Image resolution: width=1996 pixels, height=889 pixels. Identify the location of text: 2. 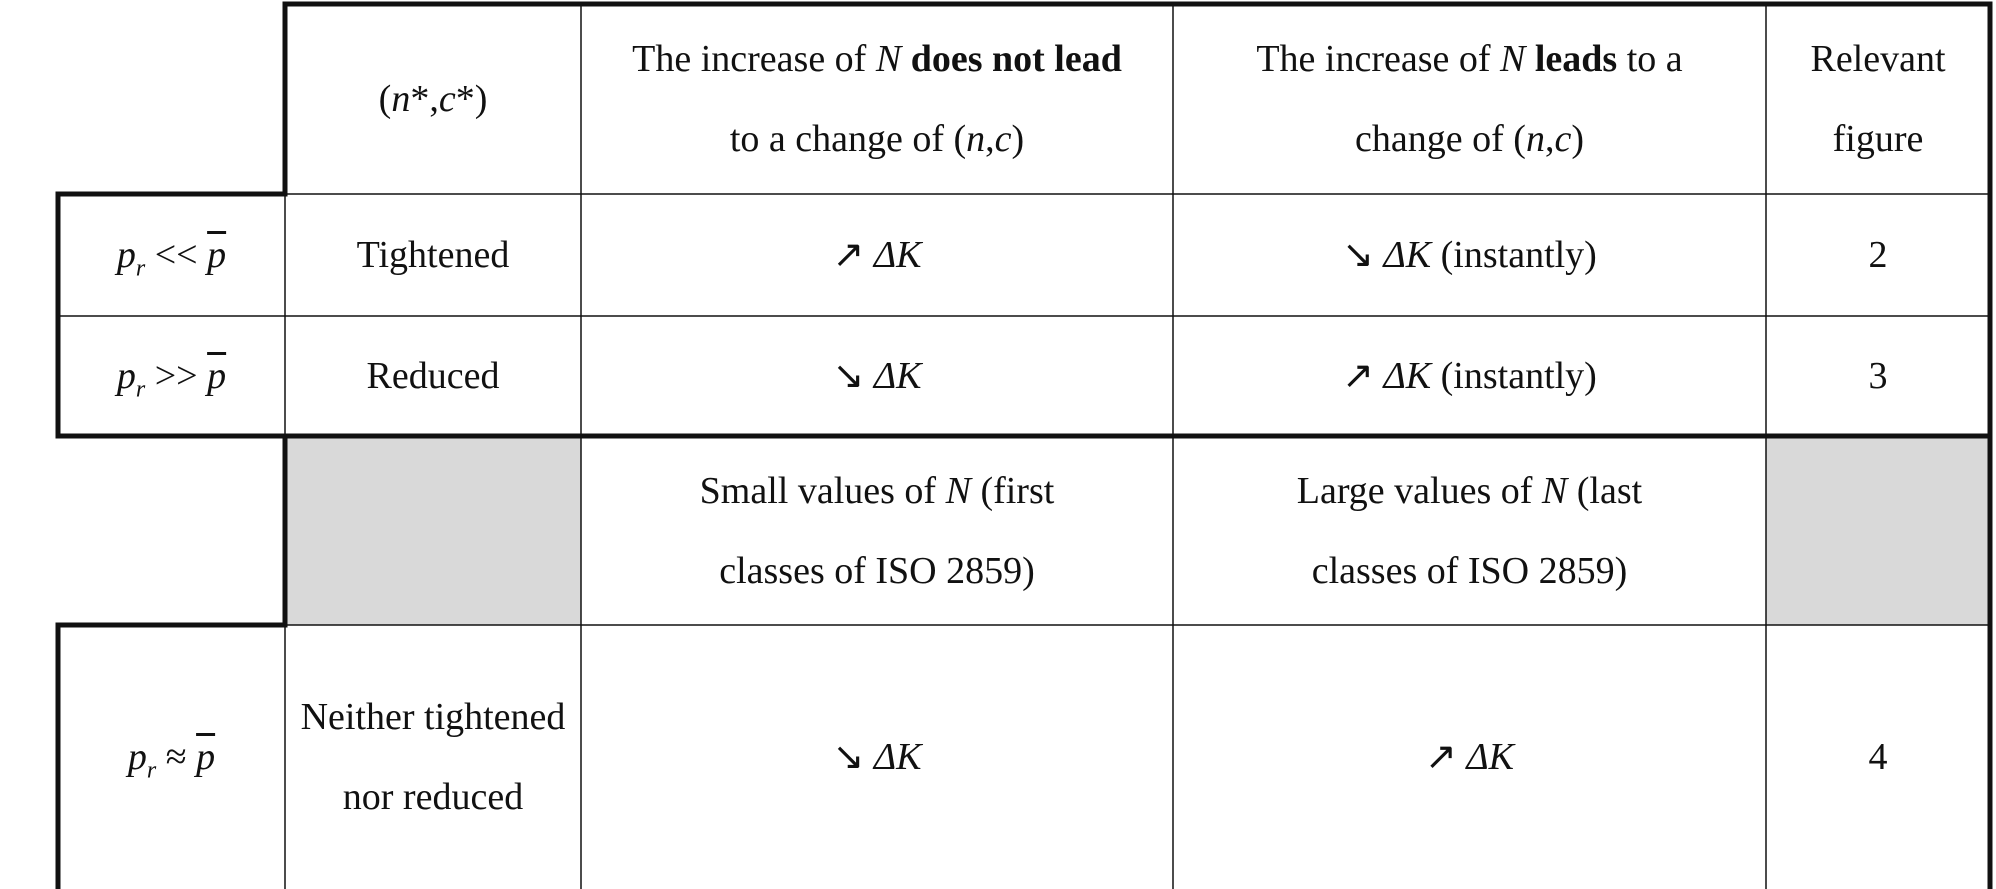
(1878, 255).